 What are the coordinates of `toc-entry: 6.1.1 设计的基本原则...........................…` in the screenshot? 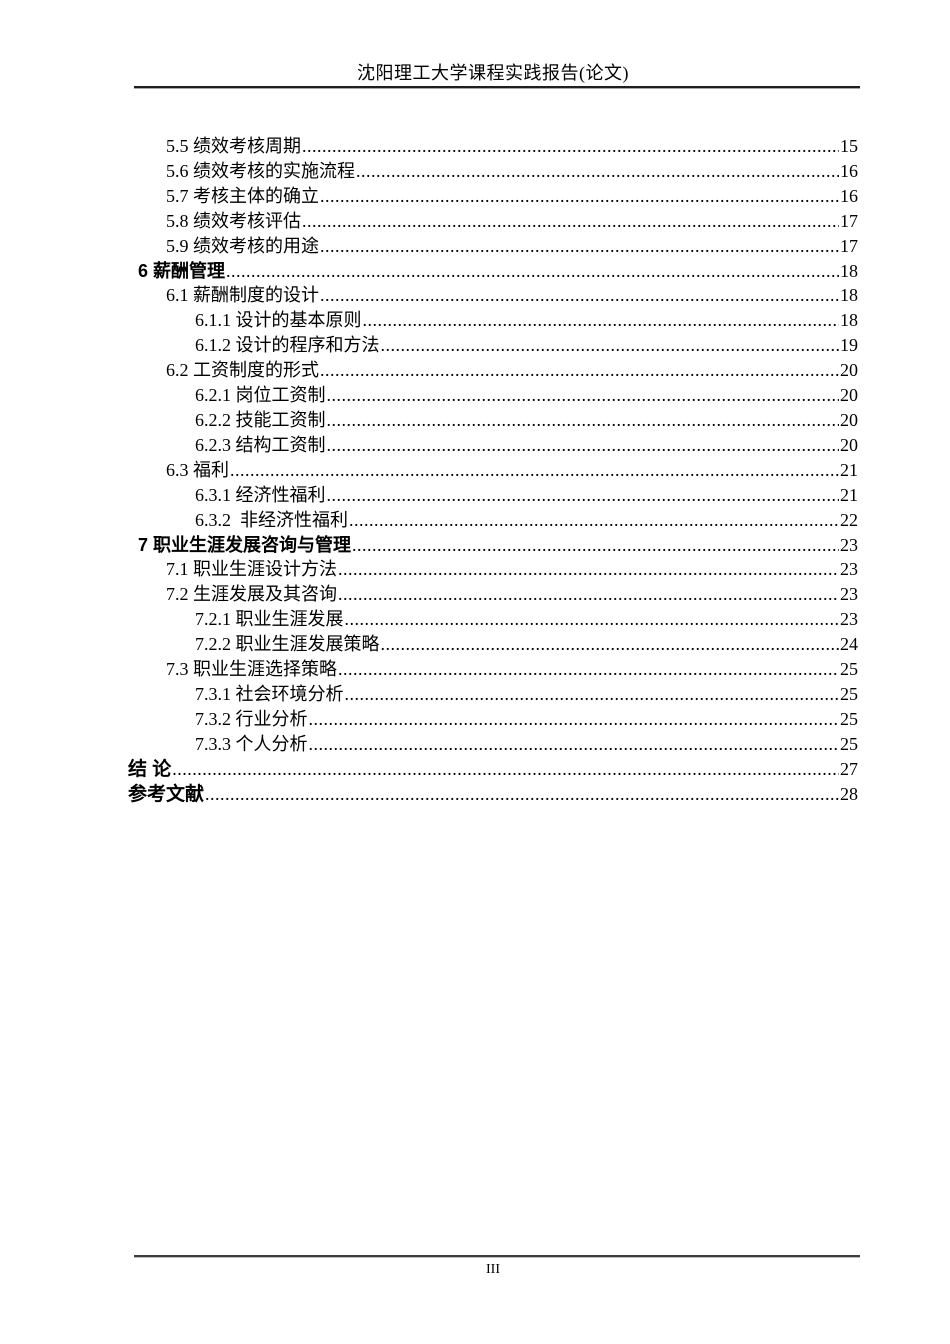 It's located at (493, 320).